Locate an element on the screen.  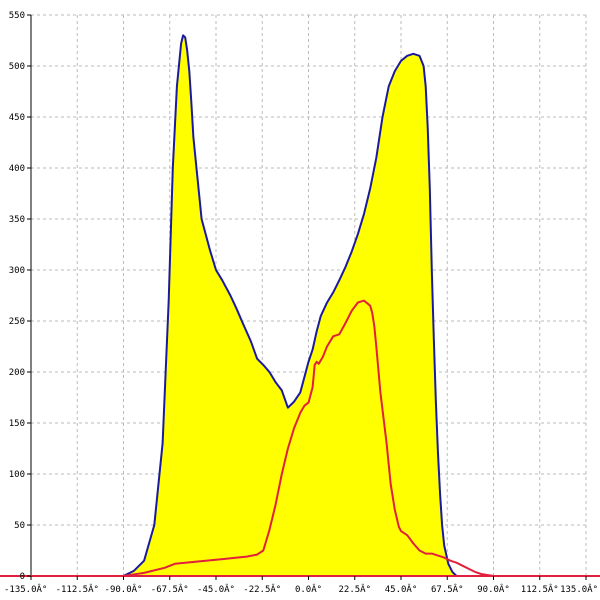
y-tick-label: 0 is located at coordinates (22, 577).